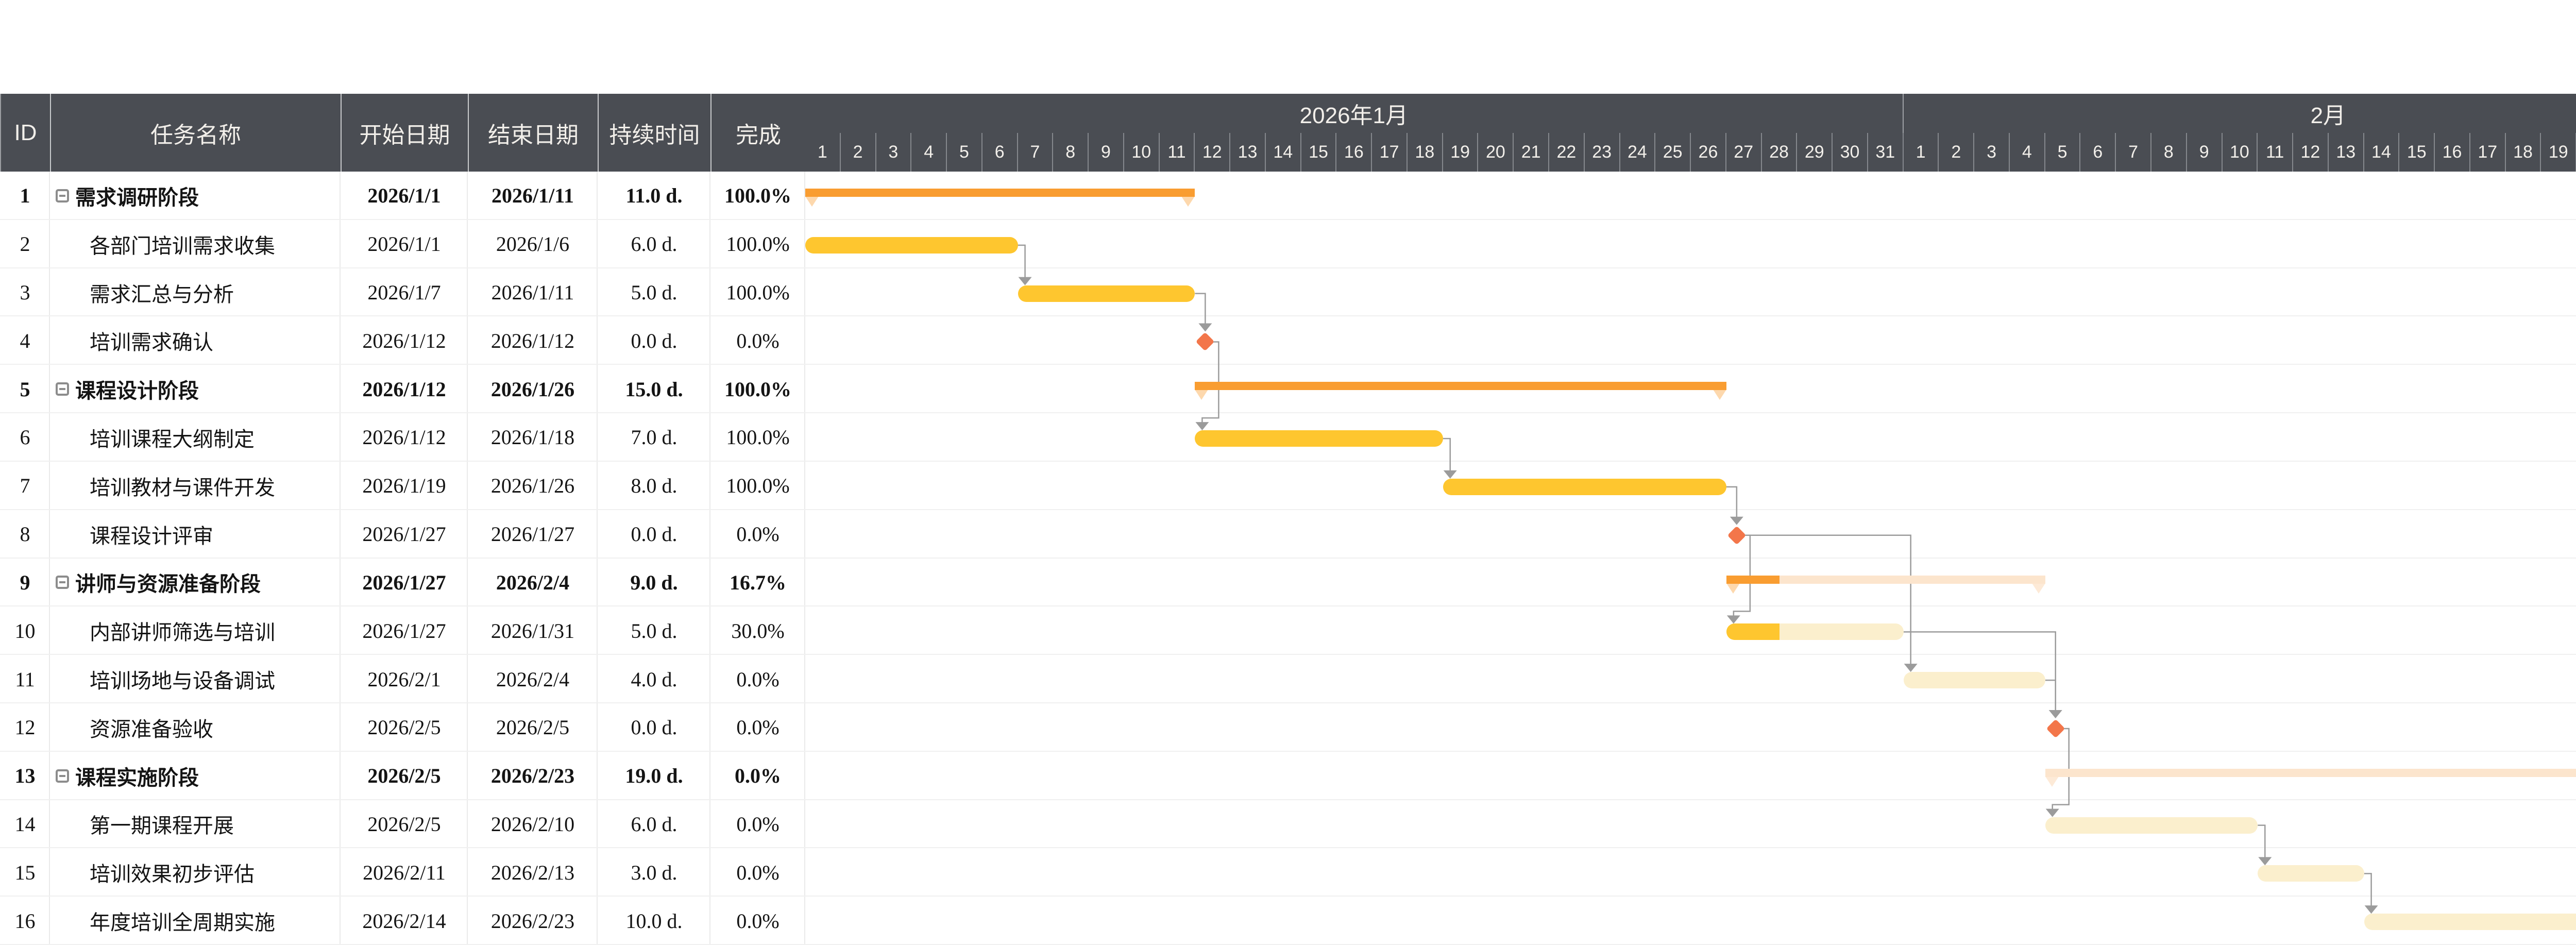  What do you see at coordinates (1425, 152) in the screenshot?
I see `day-header: 18` at bounding box center [1425, 152].